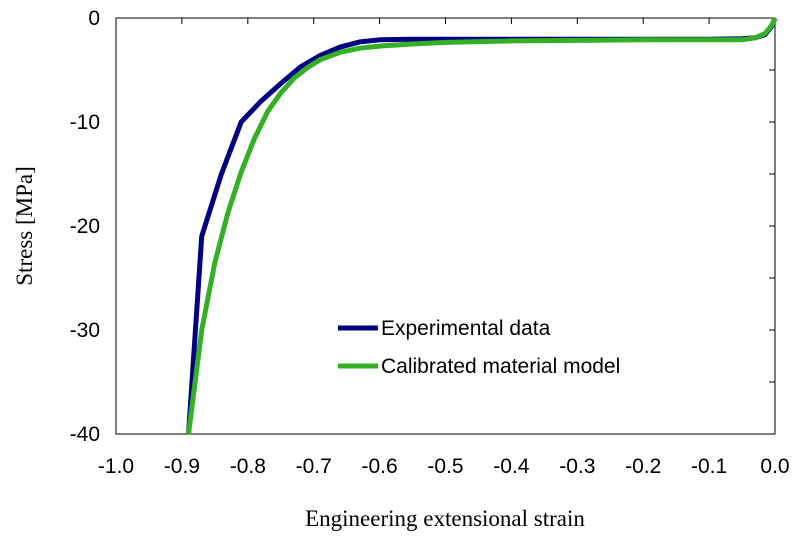 The height and width of the screenshot is (541, 797). Describe the element at coordinates (511, 466) in the screenshot. I see `x-tick-label: -0.4` at that location.